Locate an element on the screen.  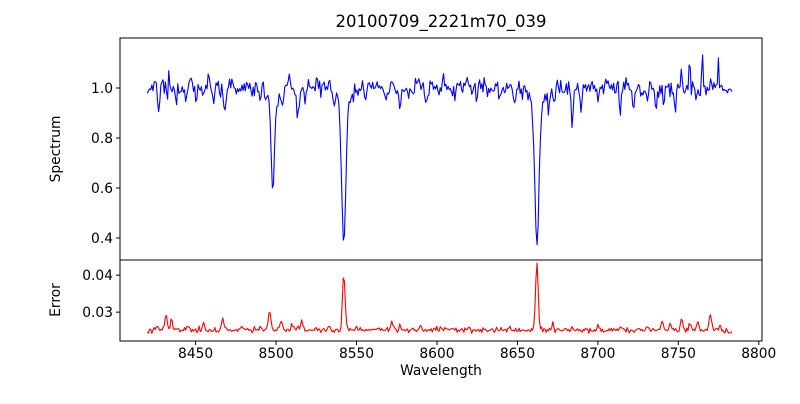
x-tick-label: 8700 is located at coordinates (597, 354).